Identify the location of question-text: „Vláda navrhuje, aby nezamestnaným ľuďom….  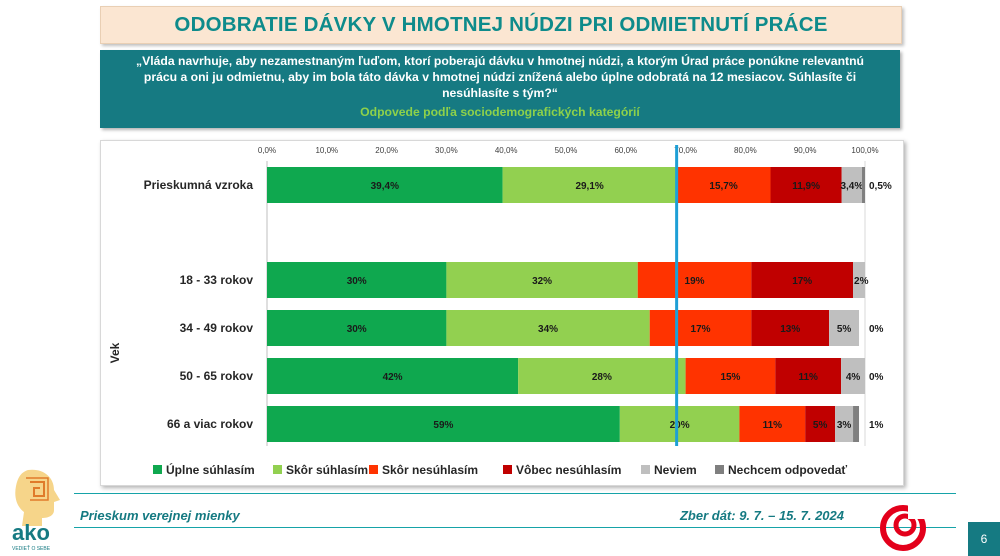
(500, 77).